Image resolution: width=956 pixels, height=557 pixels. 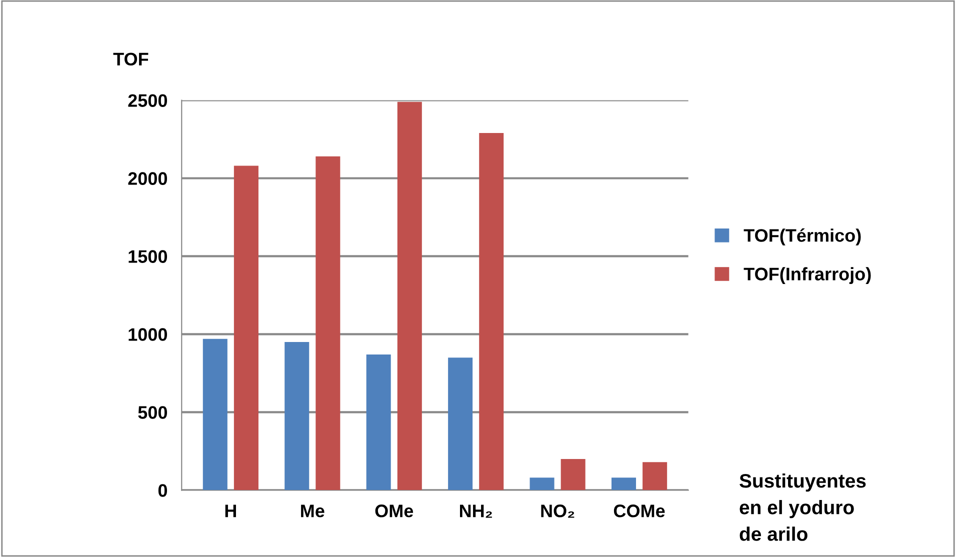 I want to click on x-tick-label: Me, so click(x=312, y=511).